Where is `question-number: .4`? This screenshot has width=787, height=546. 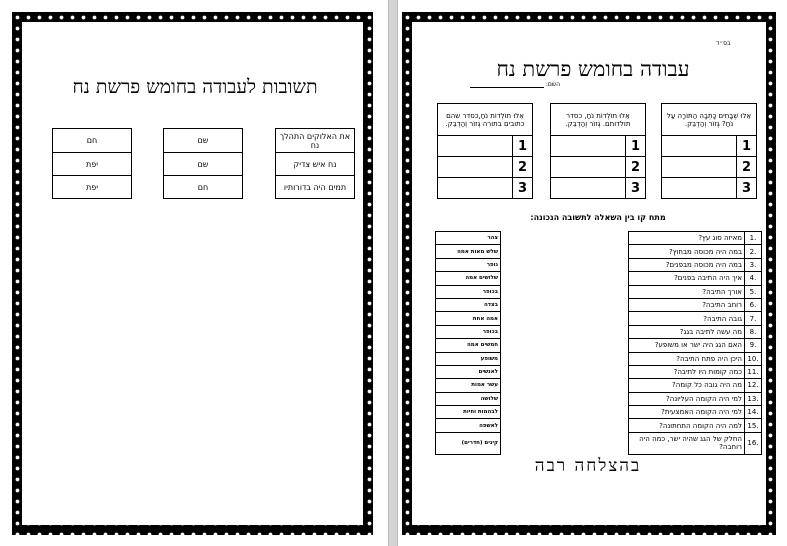 question-number: .4 is located at coordinates (753, 278).